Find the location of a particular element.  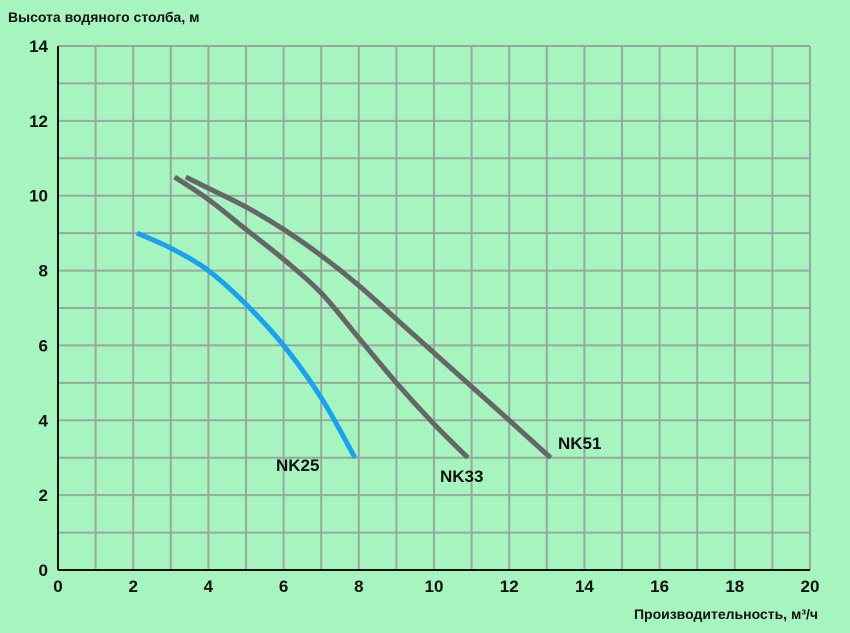

y-tick-label: 6 is located at coordinates (43, 345).